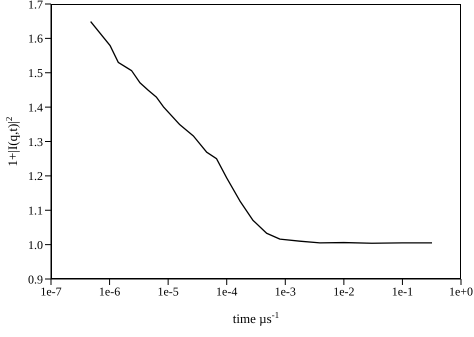 The width and height of the screenshot is (474, 337). What do you see at coordinates (227, 291) in the screenshot?
I see `x-tick-label: 1e-4` at bounding box center [227, 291].